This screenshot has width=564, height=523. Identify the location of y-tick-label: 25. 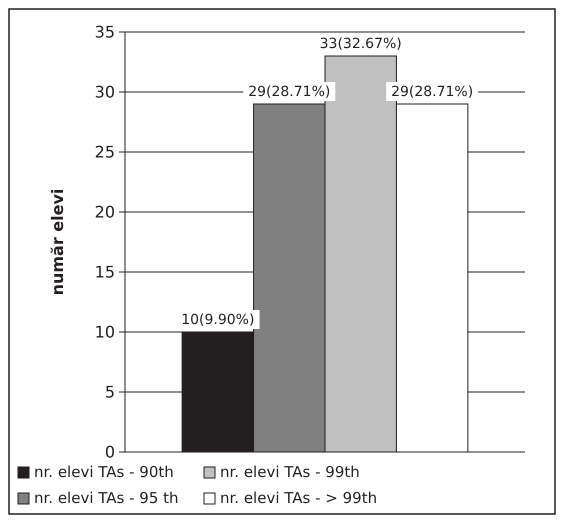
(104, 152).